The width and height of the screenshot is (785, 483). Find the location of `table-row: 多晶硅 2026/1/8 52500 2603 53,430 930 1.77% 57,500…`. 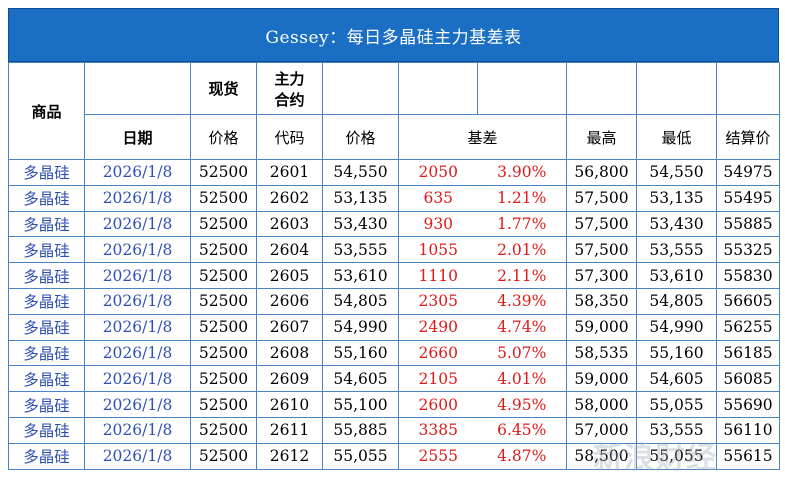

table-row: 多晶硅 2026/1/8 52500 2603 53,430 930 1.77% 57,500… is located at coordinates (394, 224).